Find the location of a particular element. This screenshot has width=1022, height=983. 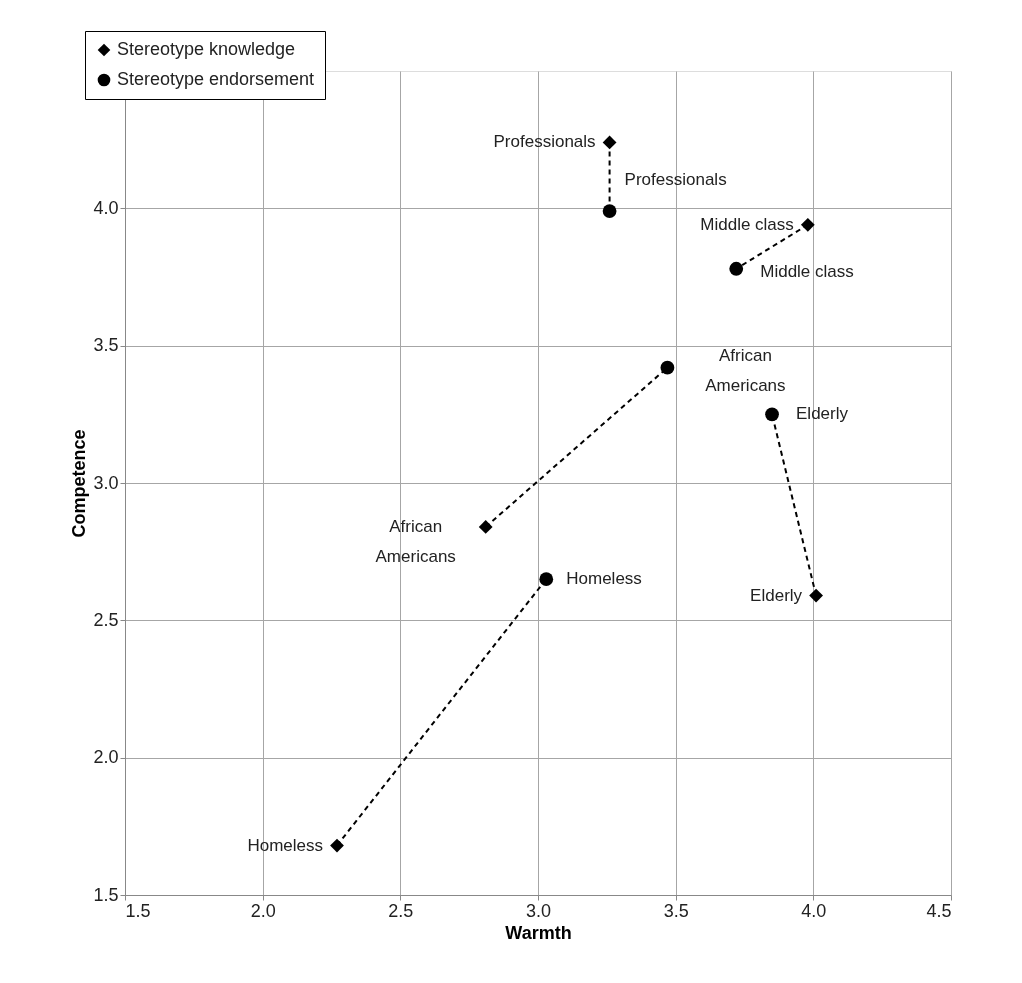

legend-label: Stereotype endorsement is located at coordinates (216, 79).